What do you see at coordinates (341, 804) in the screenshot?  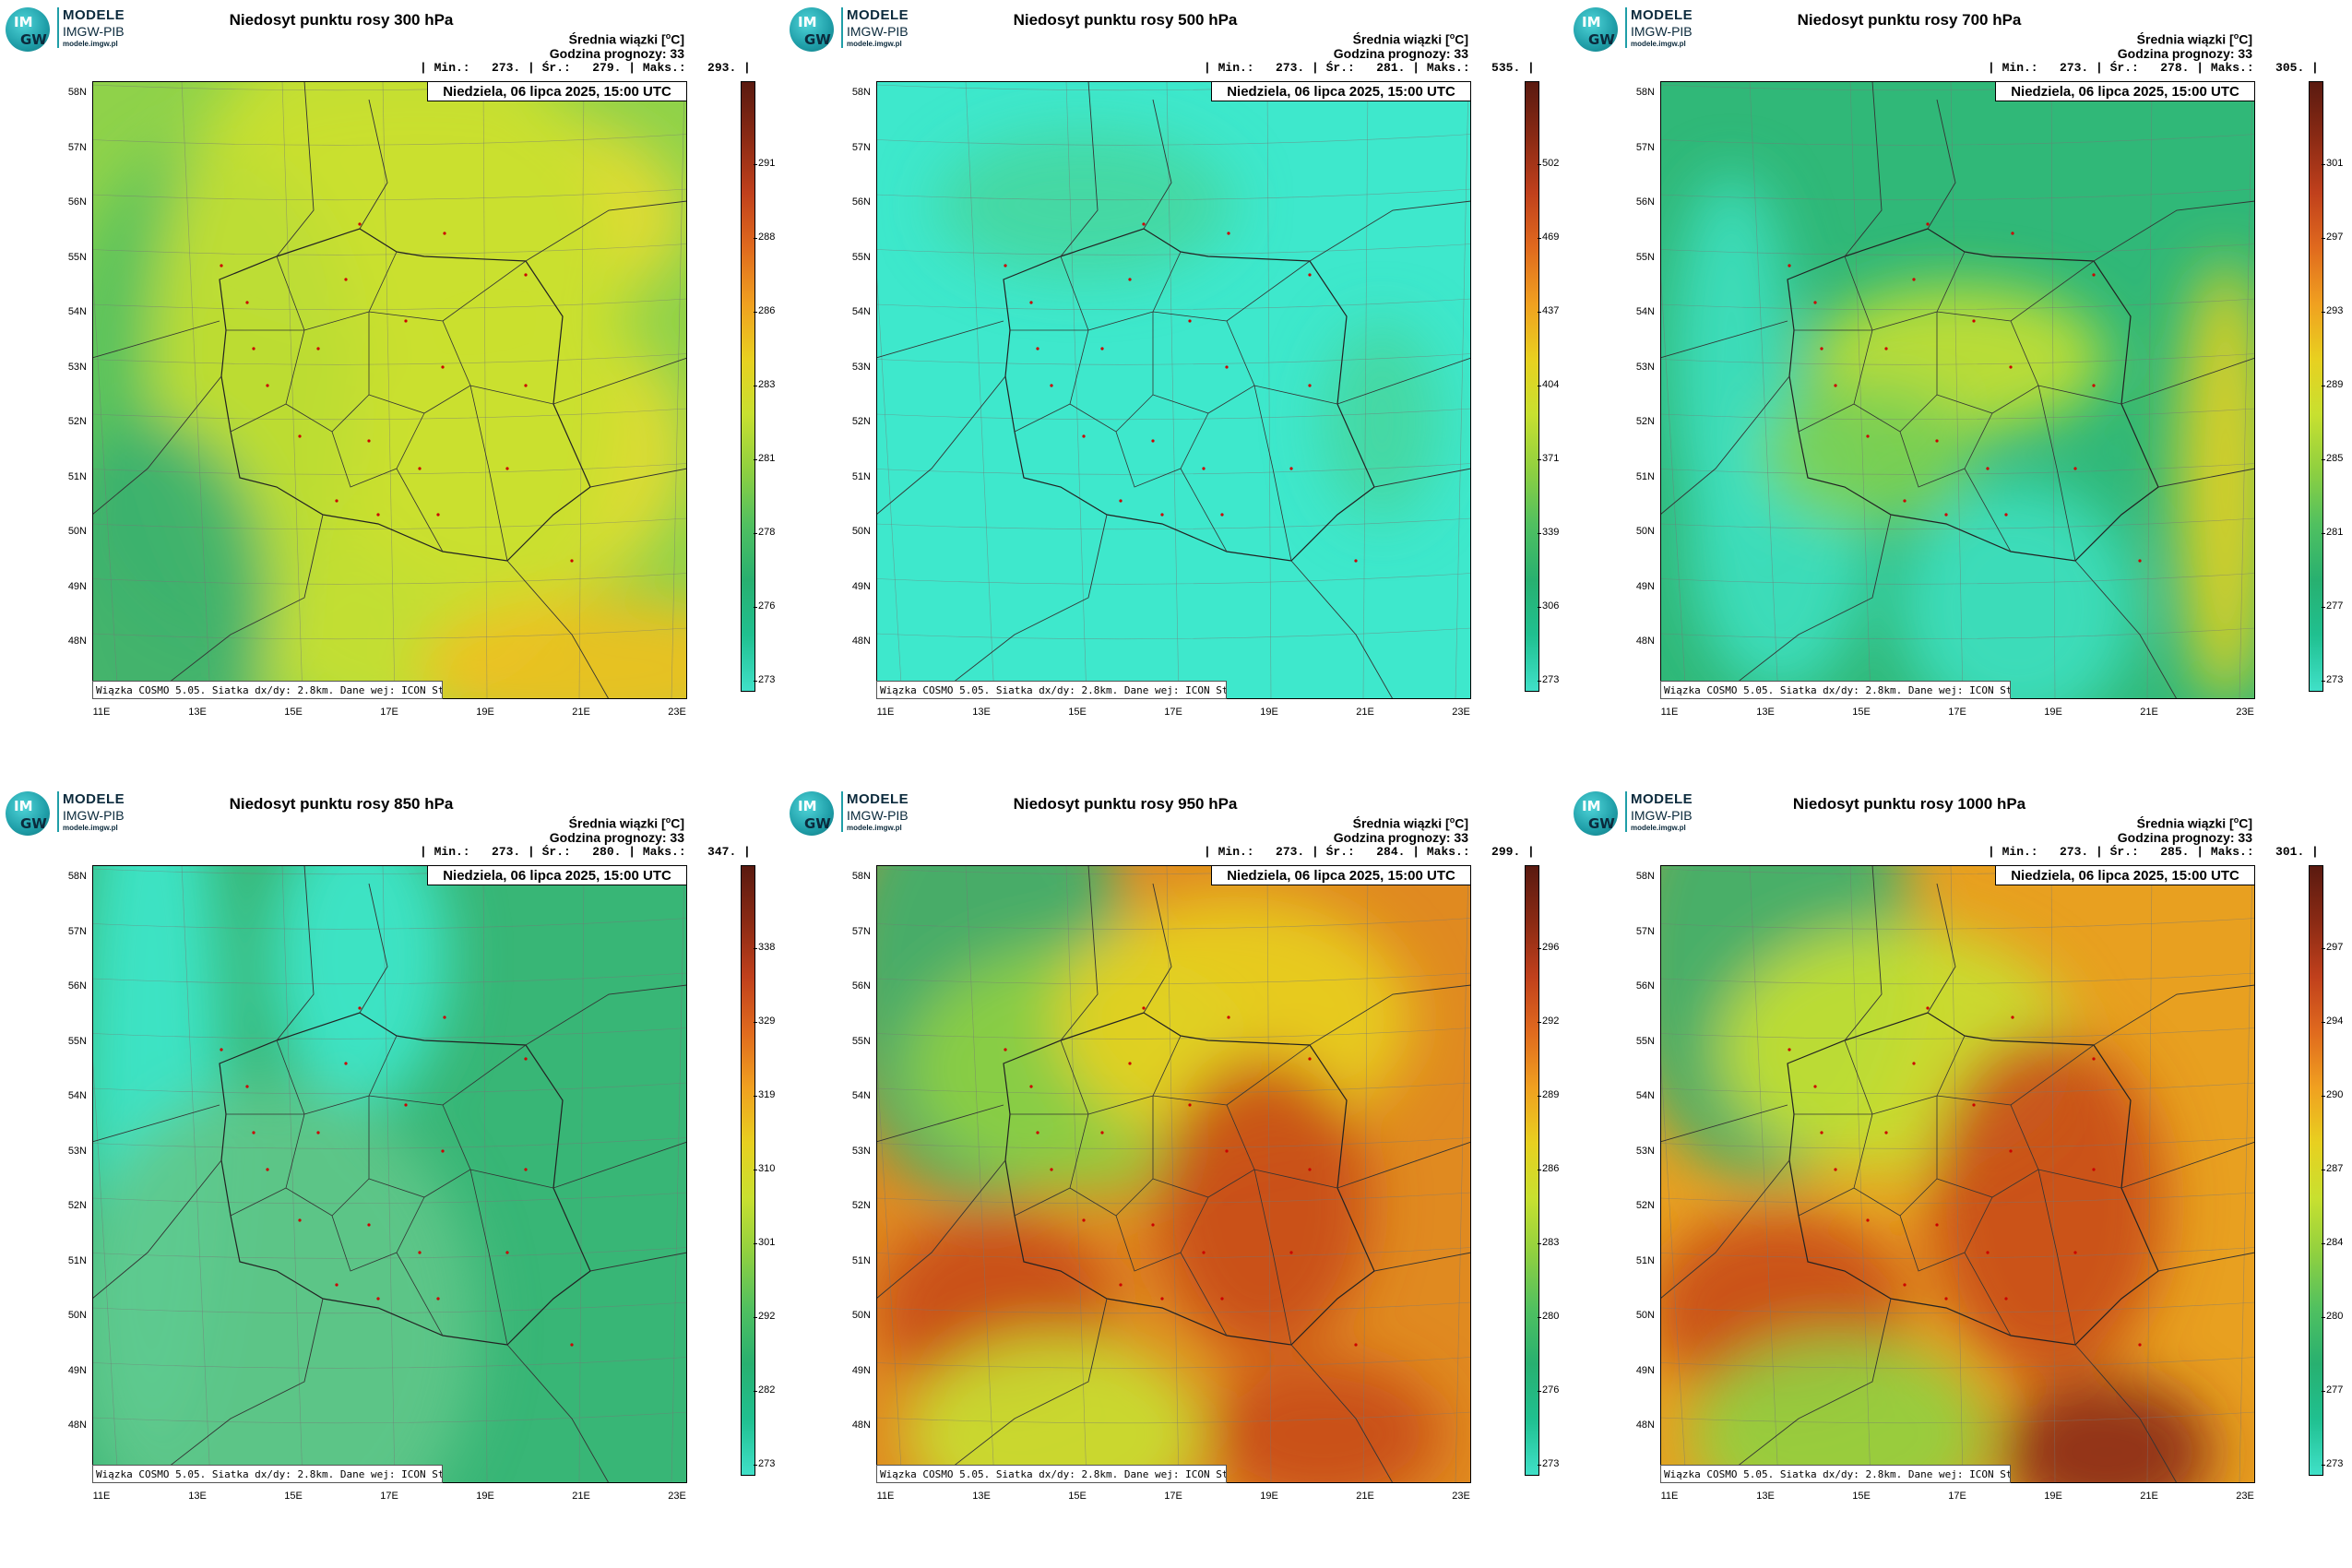 I see `map-title: Niedosyt punktu rosy 850 hPa` at bounding box center [341, 804].